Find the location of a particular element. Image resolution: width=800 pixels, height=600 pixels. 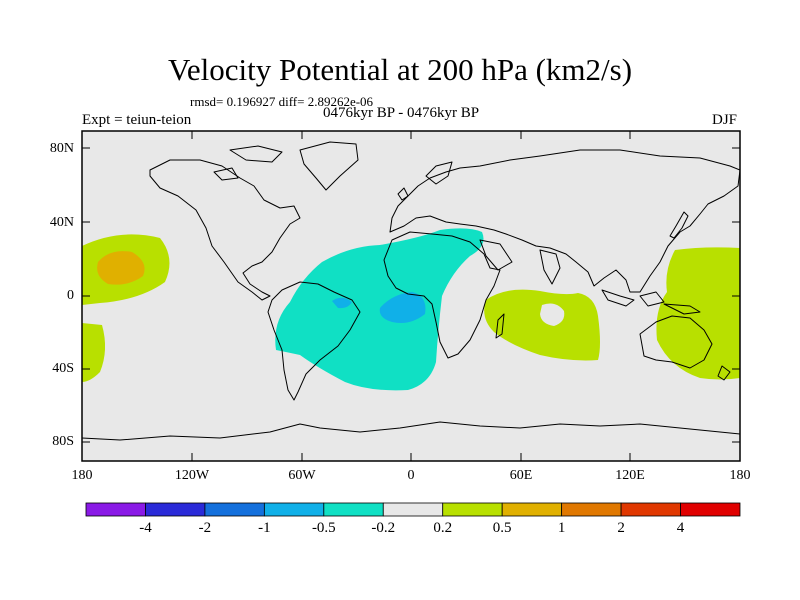

lon-label-180e: 180 is located at coordinates (740, 475).